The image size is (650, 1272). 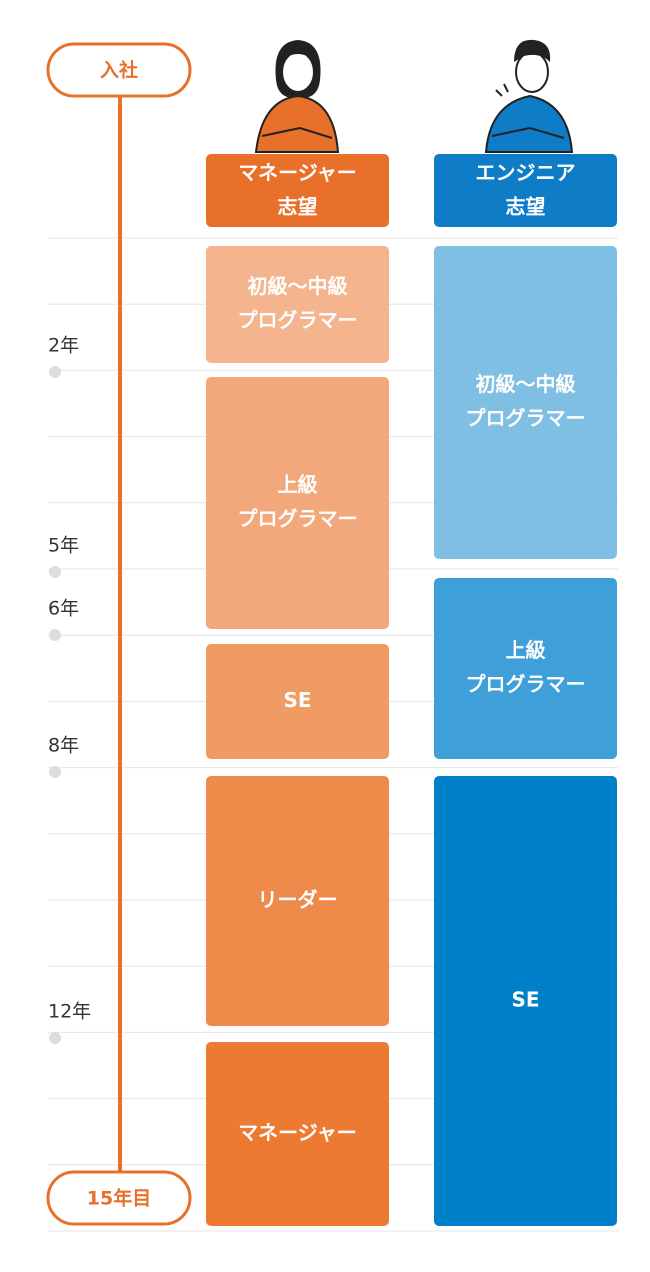 I want to click on header-text: エンジニア, so click(x=526, y=173).